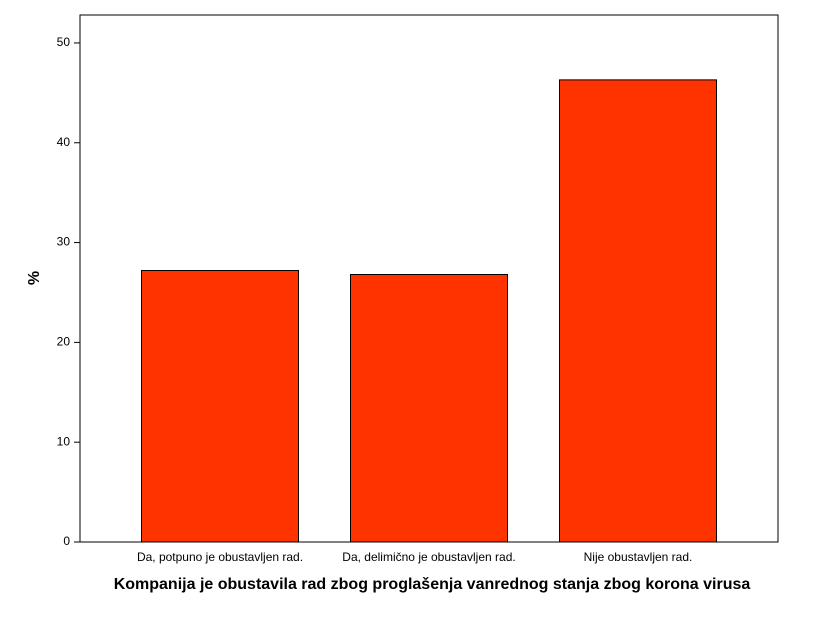 The image size is (825, 623). What do you see at coordinates (220, 557) in the screenshot?
I see `x-tick-label: Da, potpuno je obustavljen rad.` at bounding box center [220, 557].